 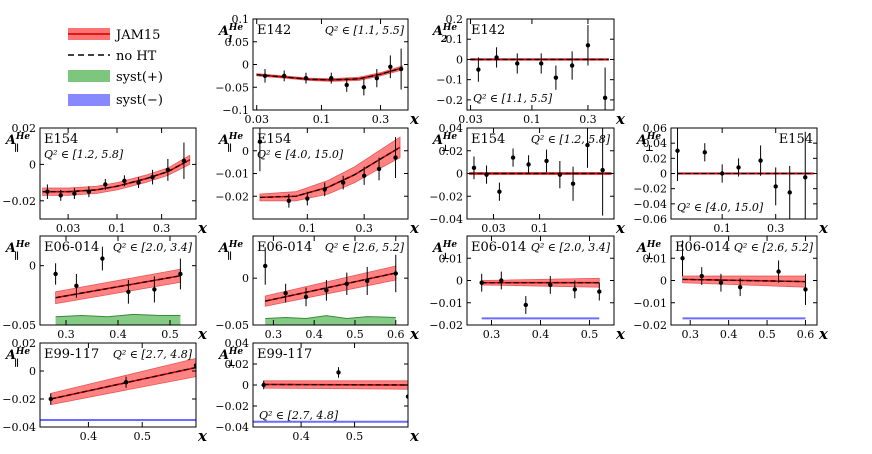 I want to click on ytick-label: −0.01, so click(x=446, y=303).